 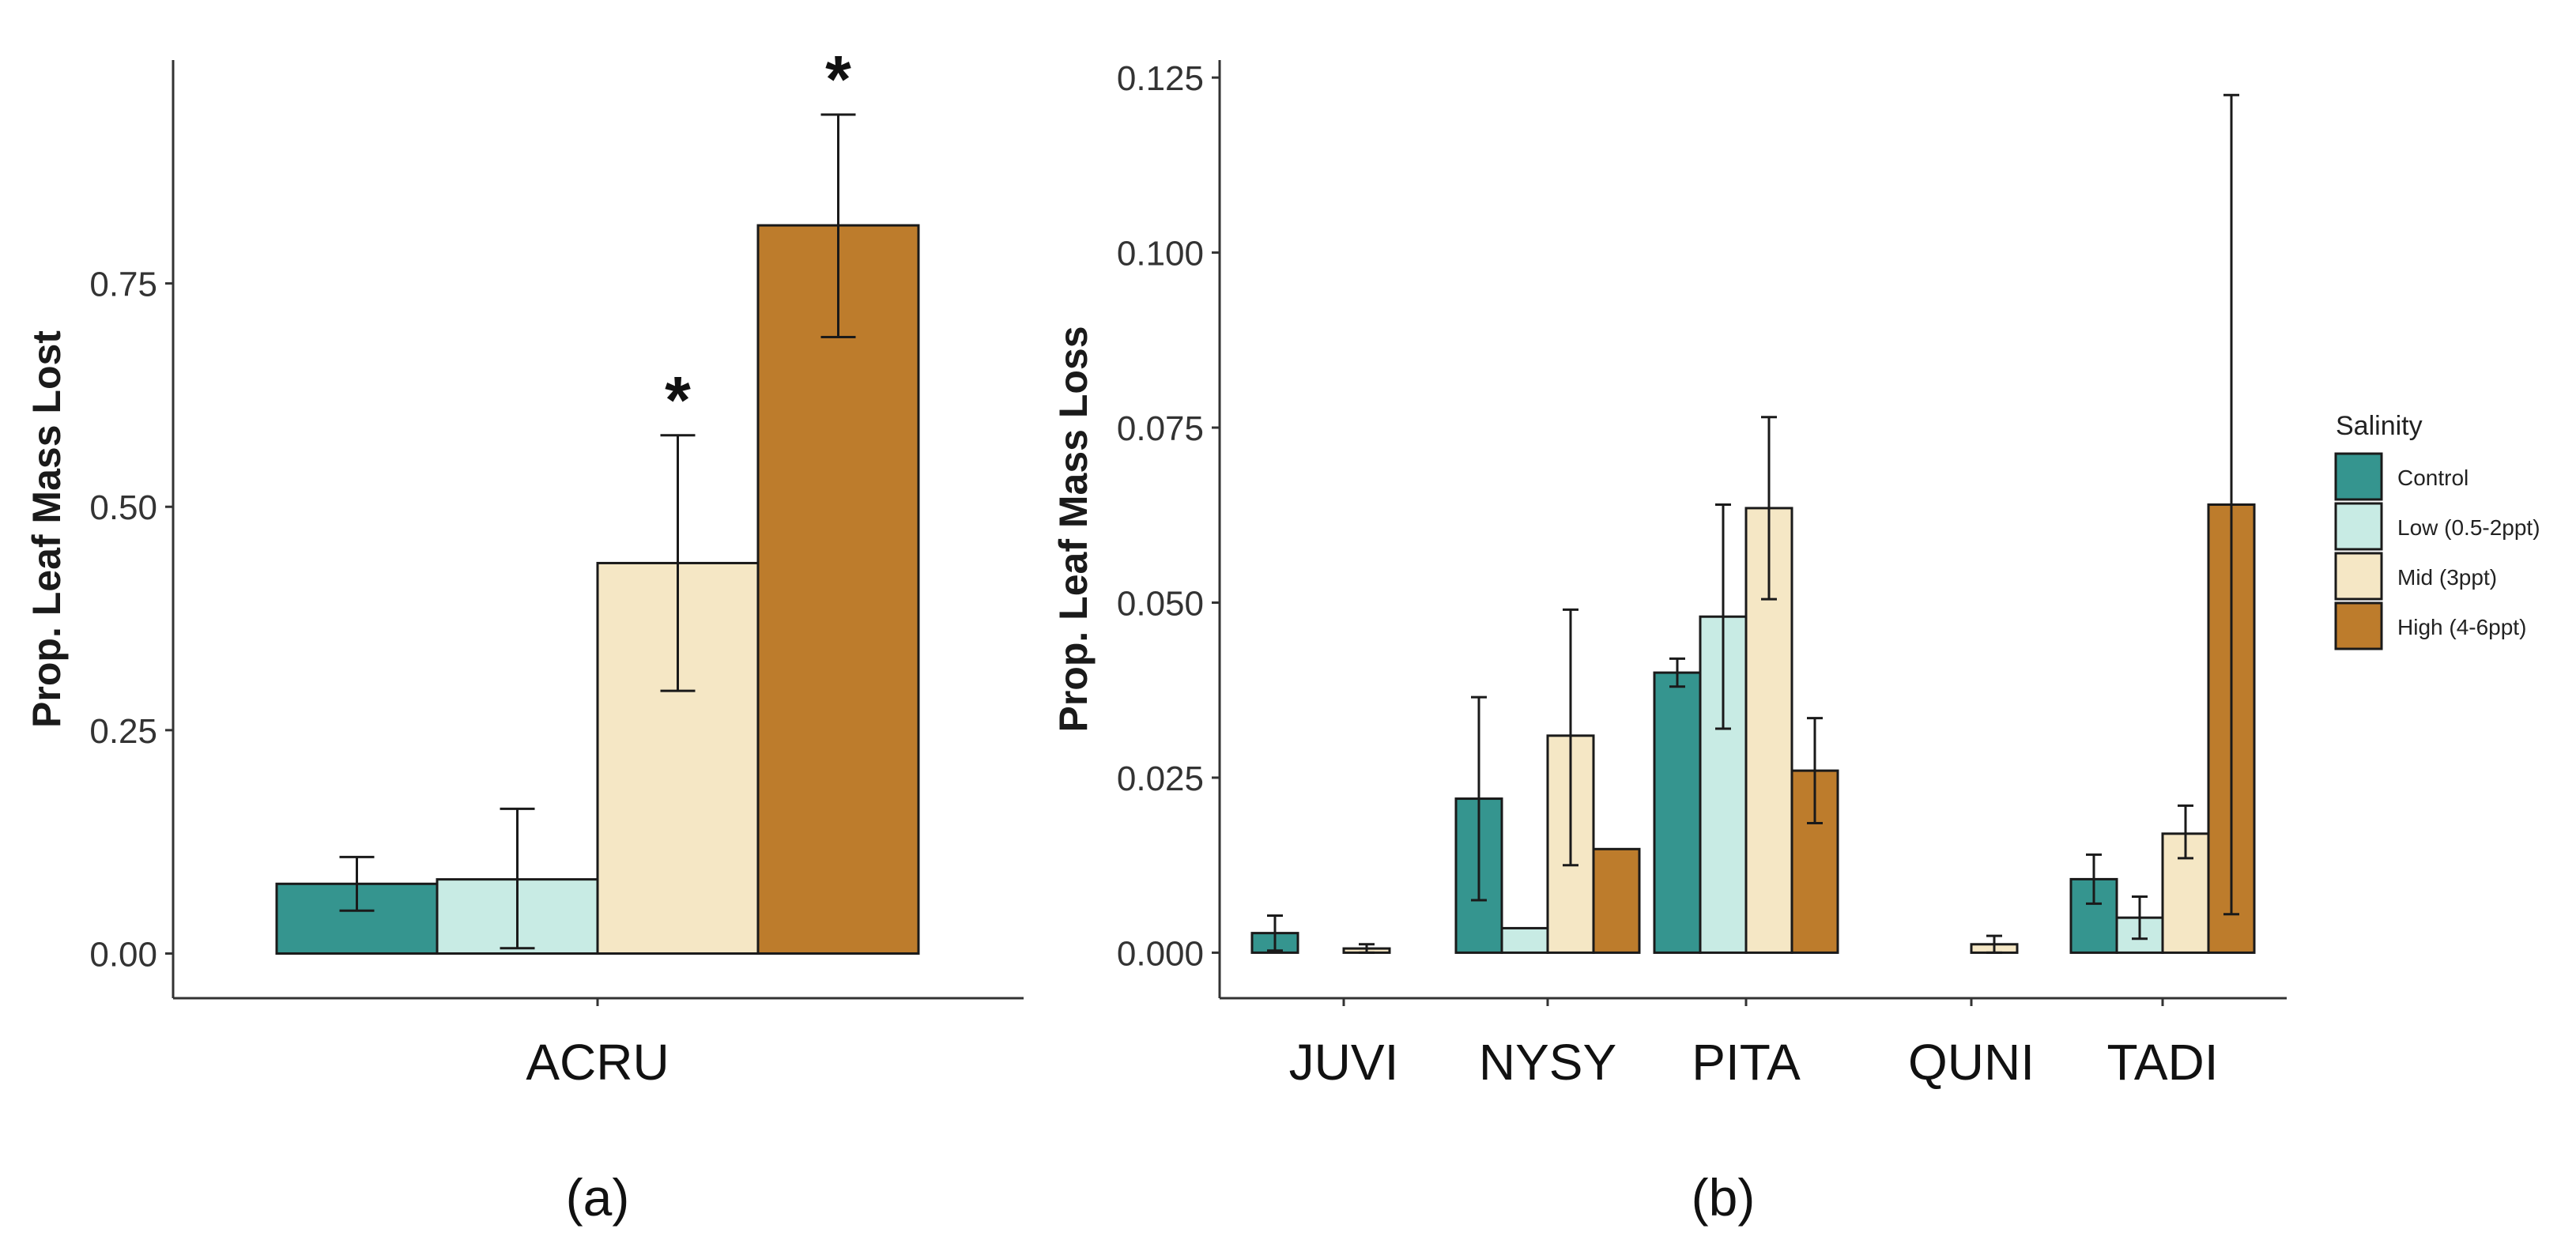 What do you see at coordinates (123, 731) in the screenshot?
I see `y-tick-label: 0.25` at bounding box center [123, 731].